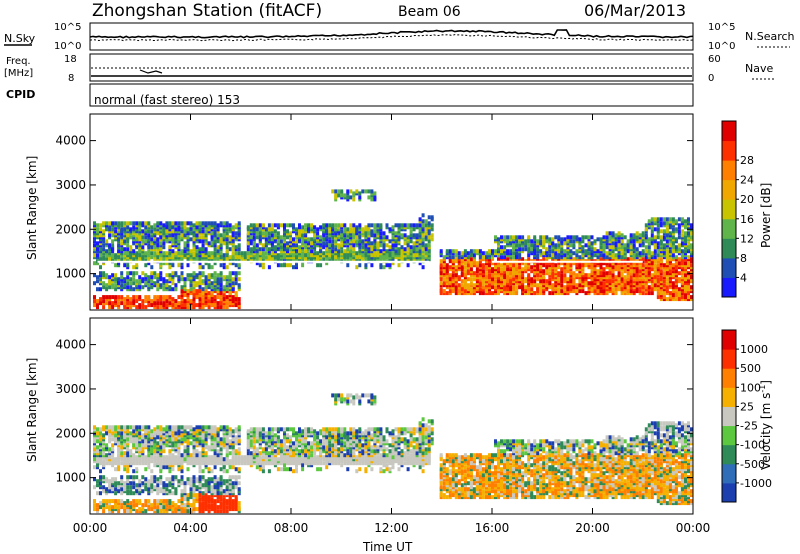 The height and width of the screenshot is (554, 800). I want to click on ytick-label: 2000, so click(70, 229).